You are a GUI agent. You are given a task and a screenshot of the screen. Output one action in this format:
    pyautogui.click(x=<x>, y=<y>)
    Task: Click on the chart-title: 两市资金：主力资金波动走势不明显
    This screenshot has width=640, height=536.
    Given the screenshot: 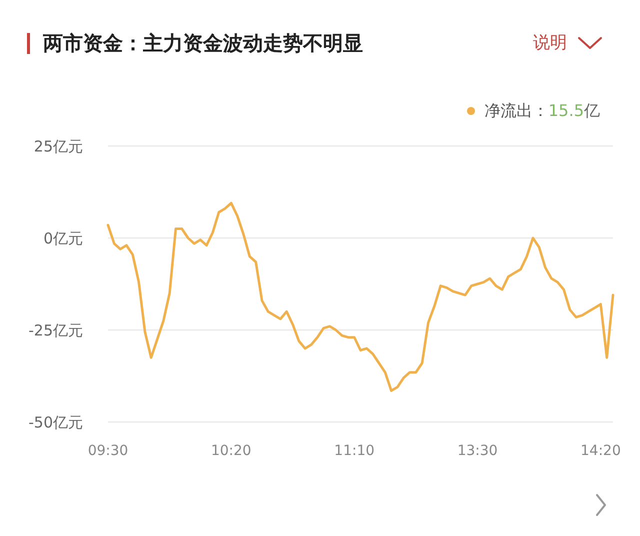 What is the action you would take?
    pyautogui.click(x=203, y=43)
    